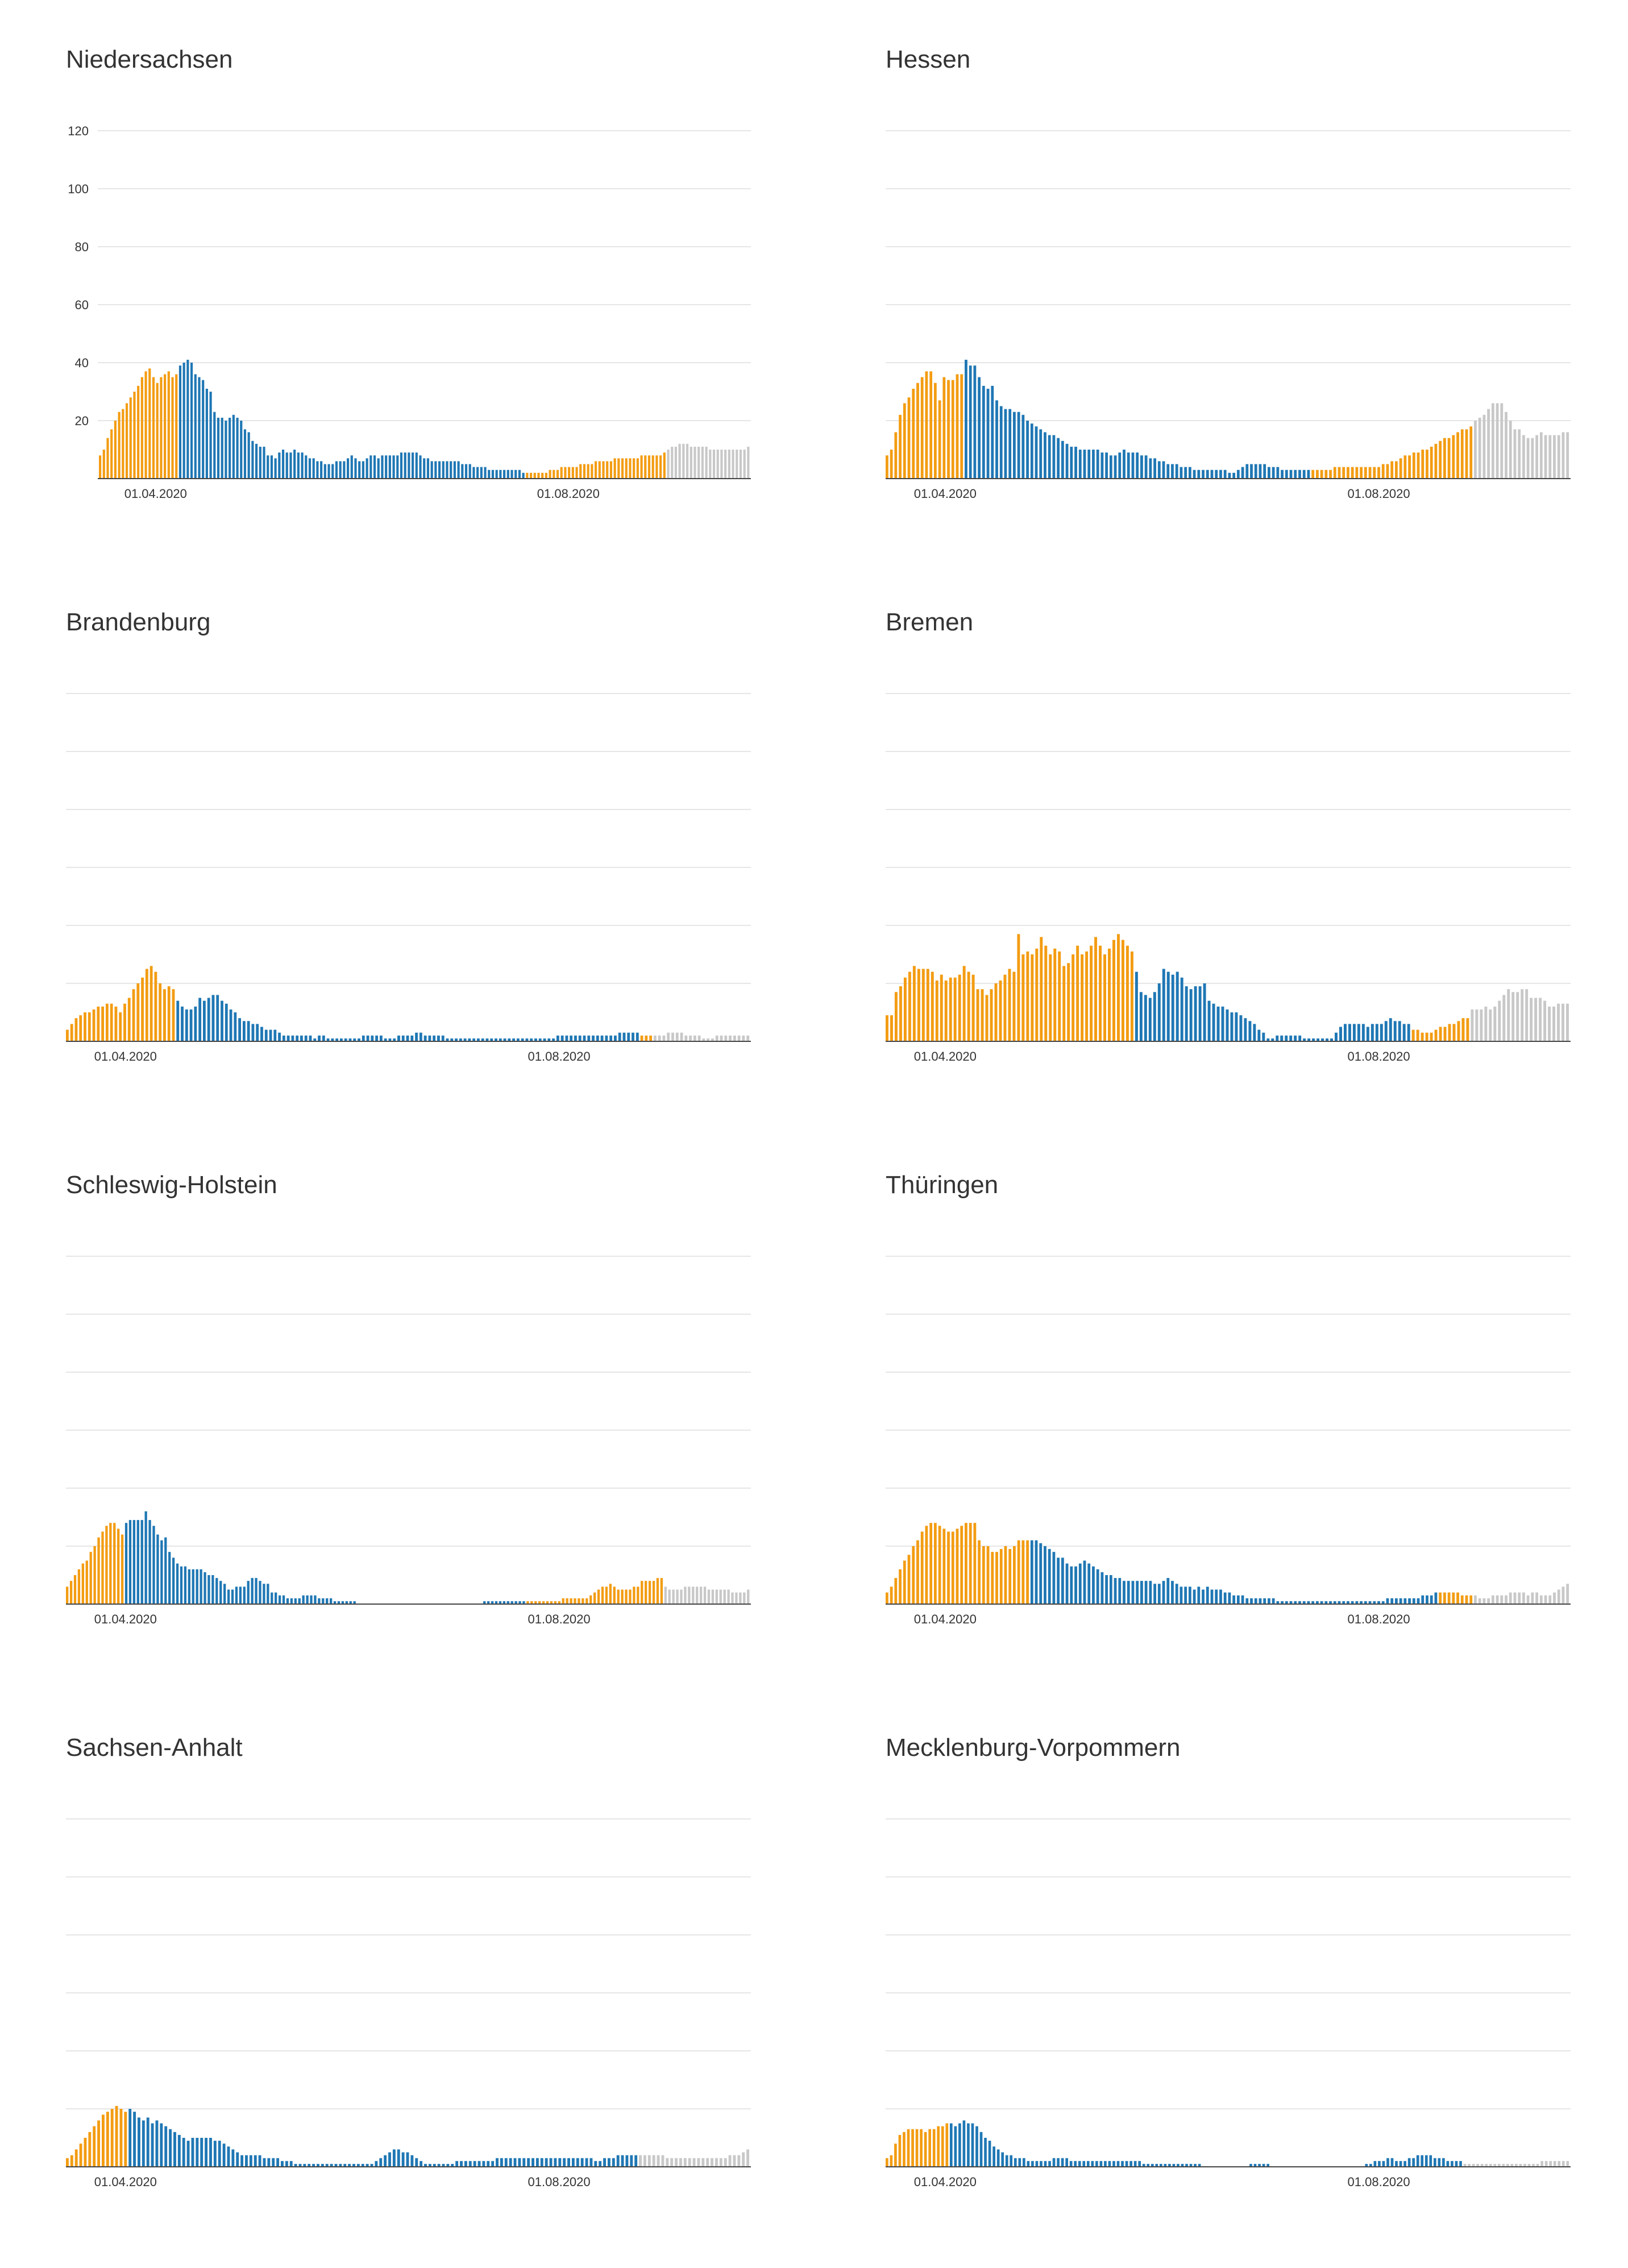 The width and height of the screenshot is (1628, 2268). Describe the element at coordinates (82, 421) in the screenshot. I see `y-tick-label: 20` at that location.